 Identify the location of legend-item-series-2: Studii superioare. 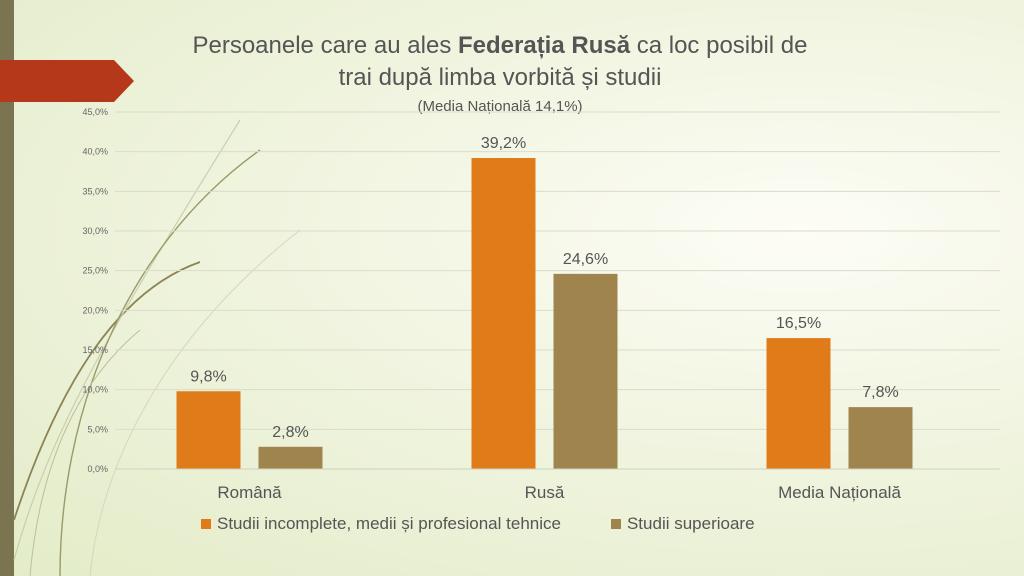
(682, 524).